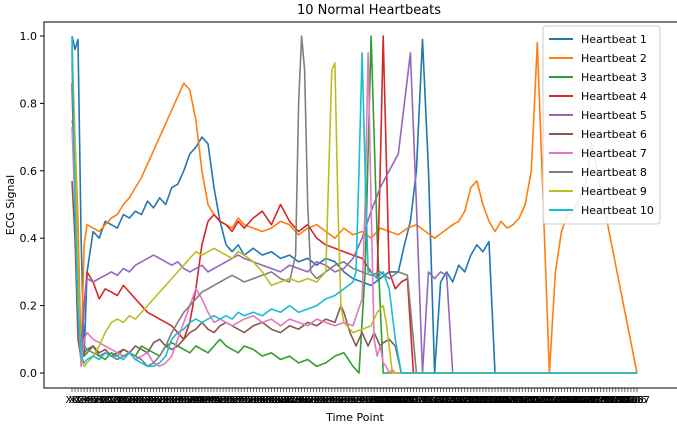 This screenshot has height=427, width=677. What do you see at coordinates (29, 103) in the screenshot?
I see `y-tick-label: 0.8` at bounding box center [29, 103].